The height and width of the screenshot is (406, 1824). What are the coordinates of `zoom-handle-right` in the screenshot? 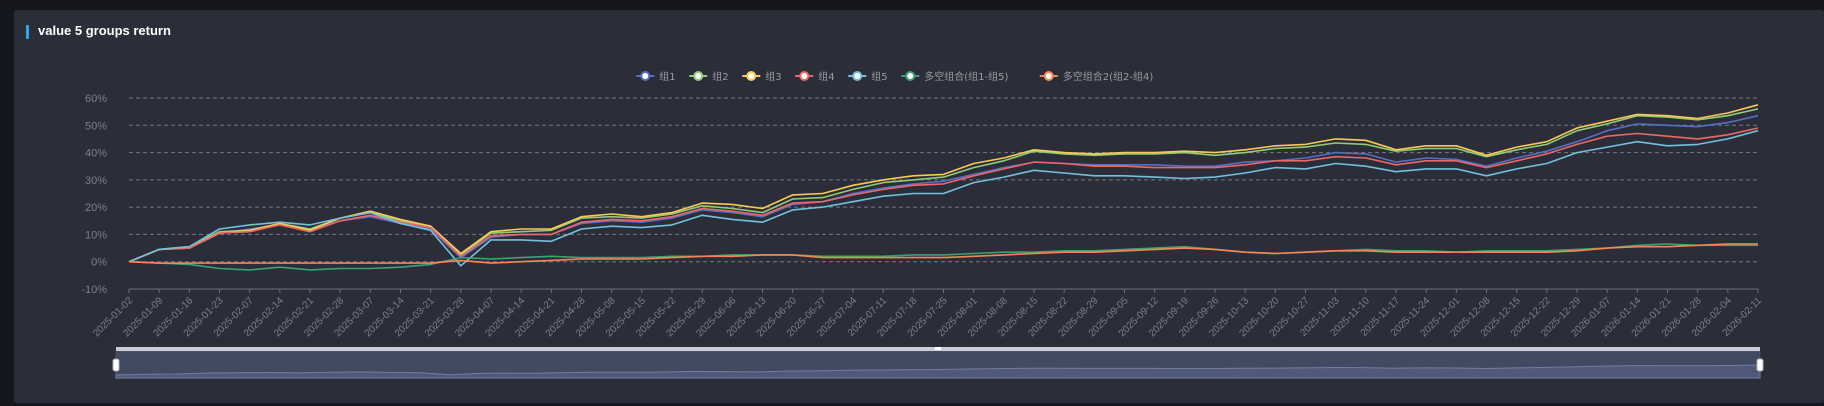 It's located at (1760, 365).